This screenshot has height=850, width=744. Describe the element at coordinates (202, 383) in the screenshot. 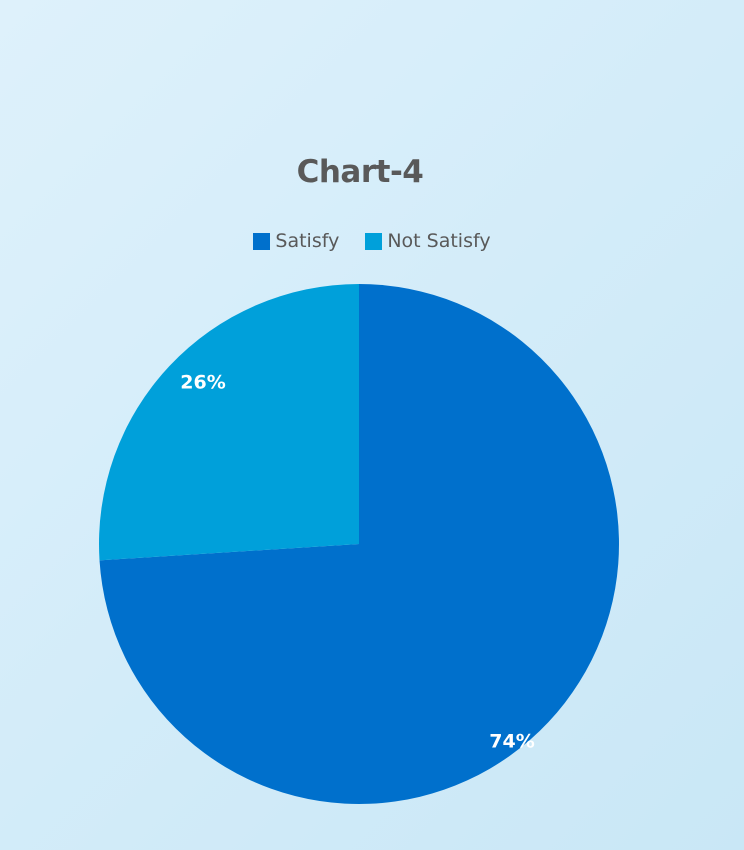

I see `pie-label-not-satisfy: 26%` at that location.